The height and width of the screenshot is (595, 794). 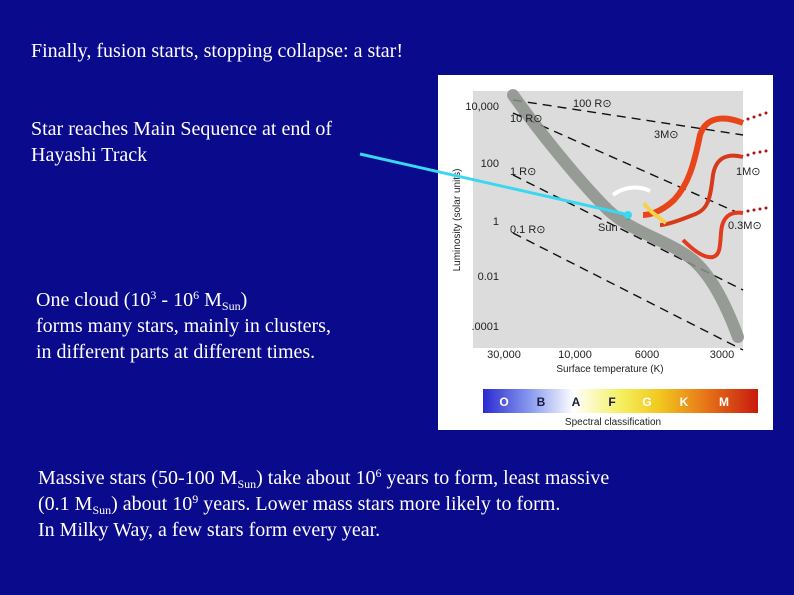 What do you see at coordinates (488, 277) in the screenshot?
I see `y-tick-001: 0.01` at bounding box center [488, 277].